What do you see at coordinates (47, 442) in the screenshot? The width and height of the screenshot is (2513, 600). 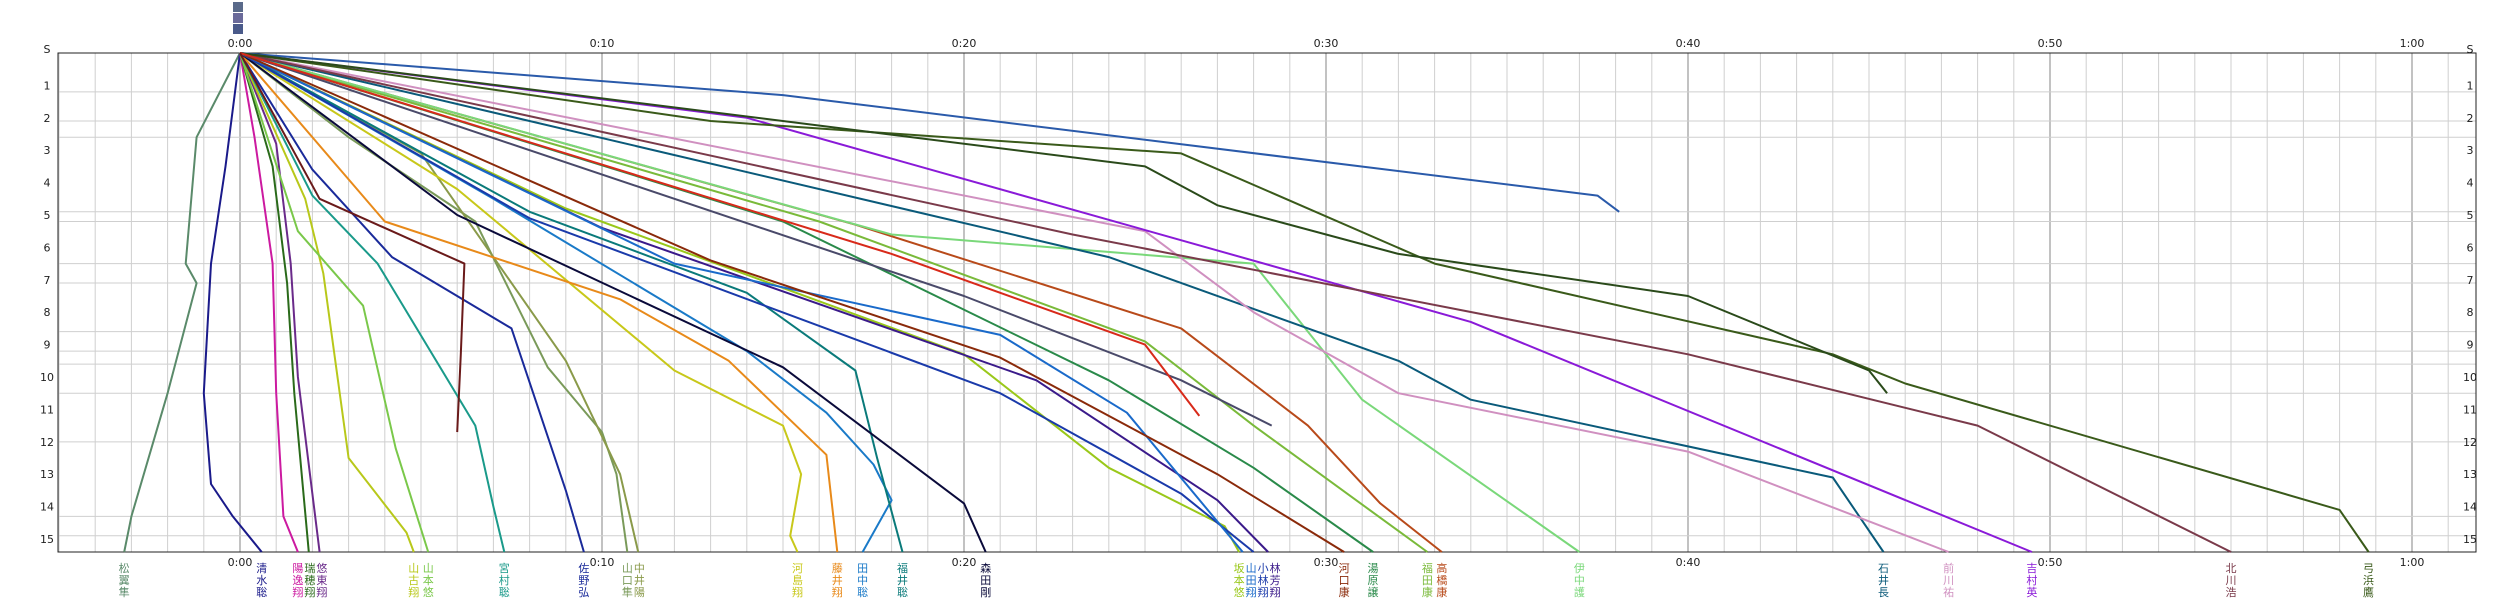 I see `y-tick-label: 12` at bounding box center [47, 442].